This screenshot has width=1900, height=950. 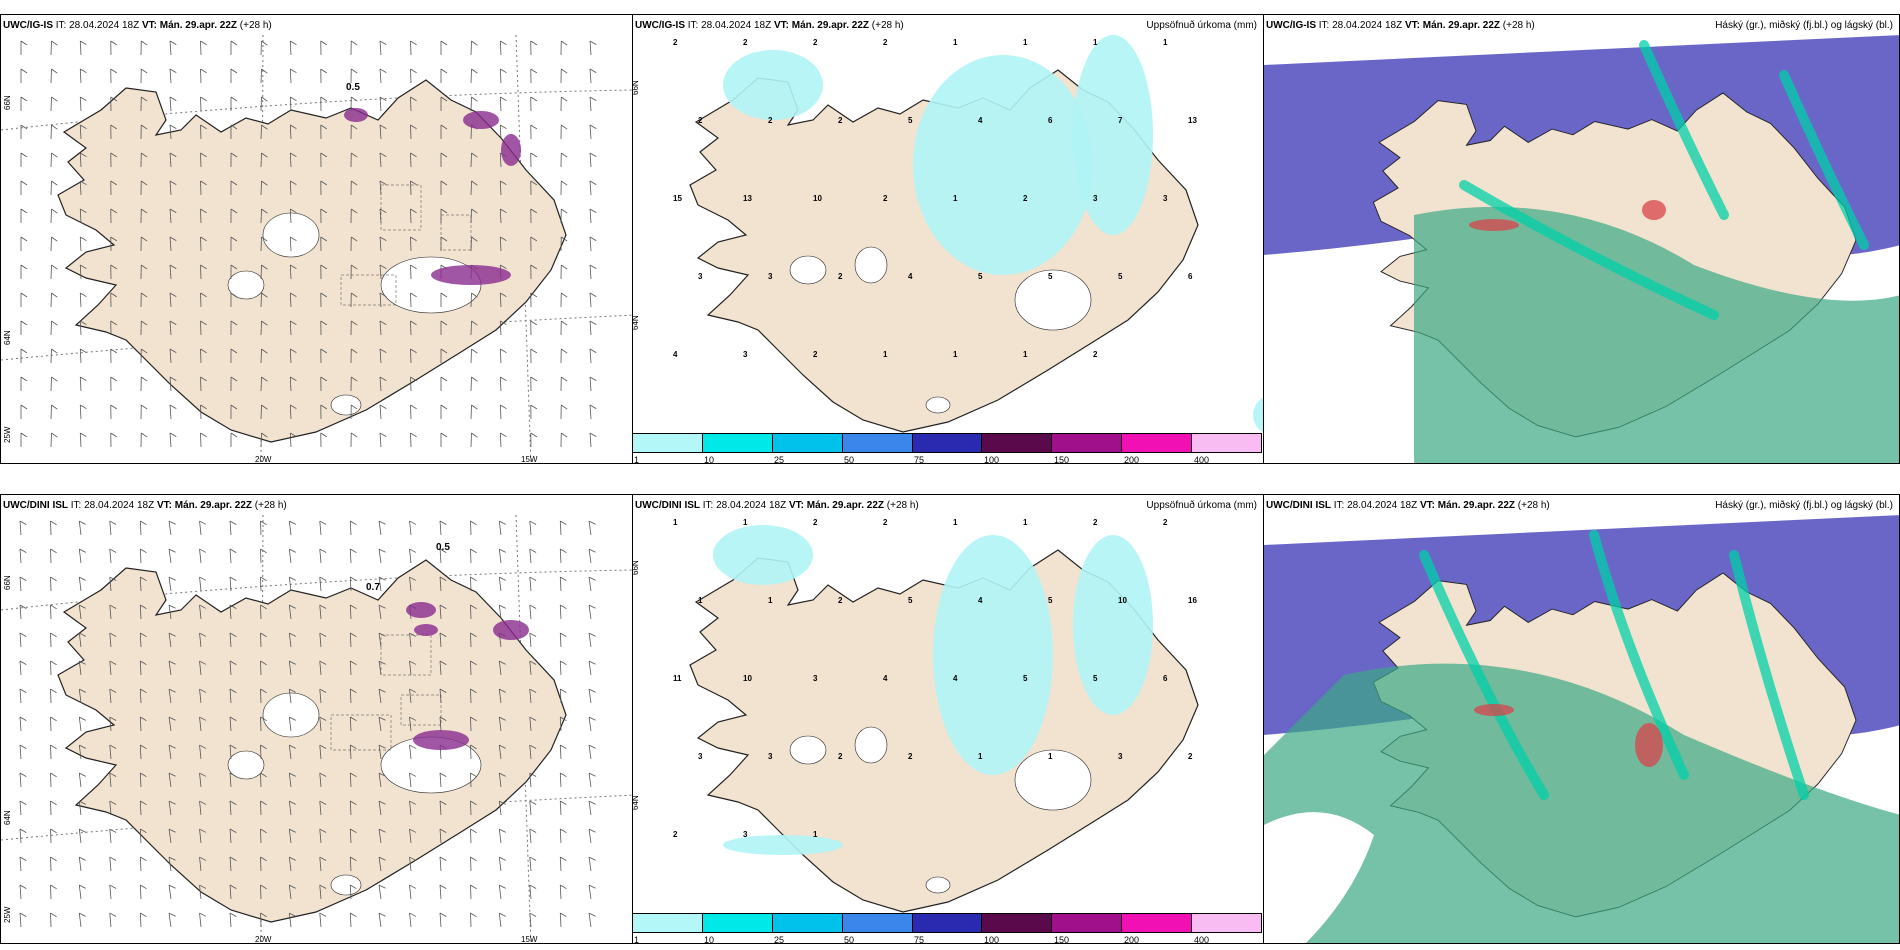 I want to click on mid-cloud-area, so click(x=1581, y=803).